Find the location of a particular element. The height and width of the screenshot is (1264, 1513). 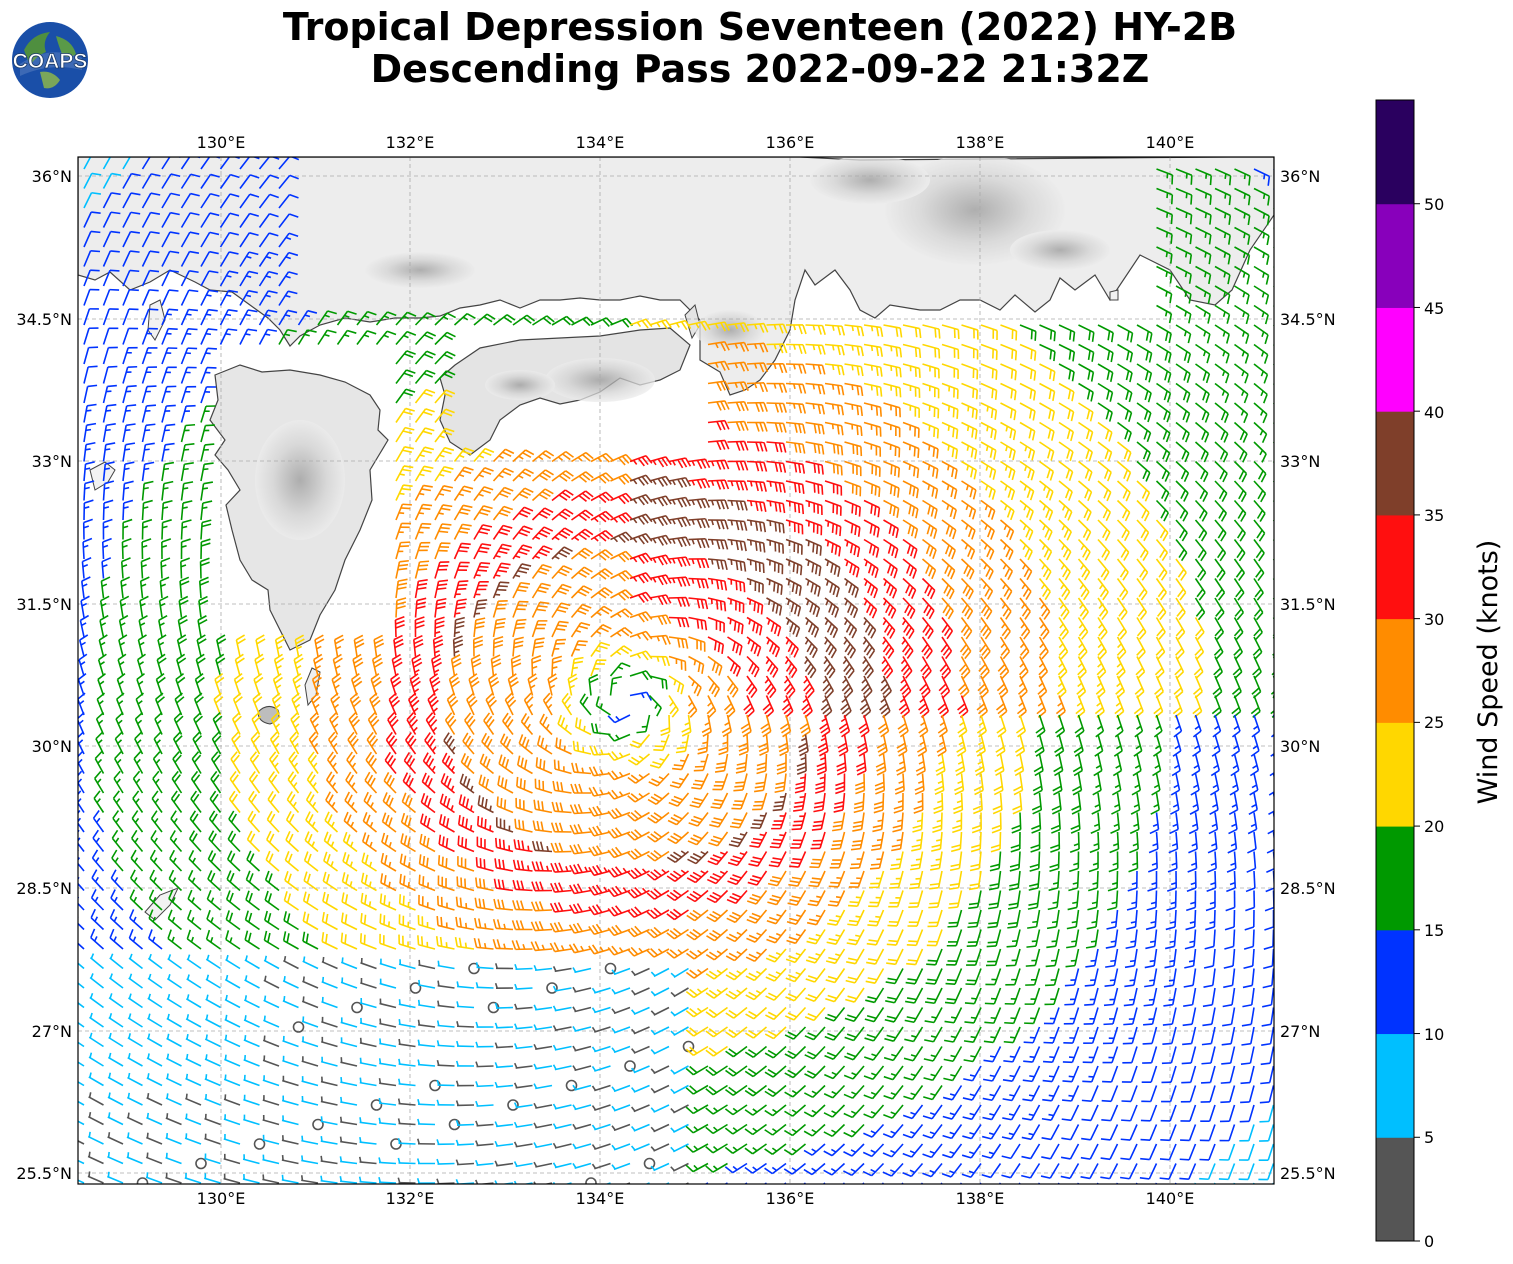

colorbar-segment is located at coordinates (1395, 982).